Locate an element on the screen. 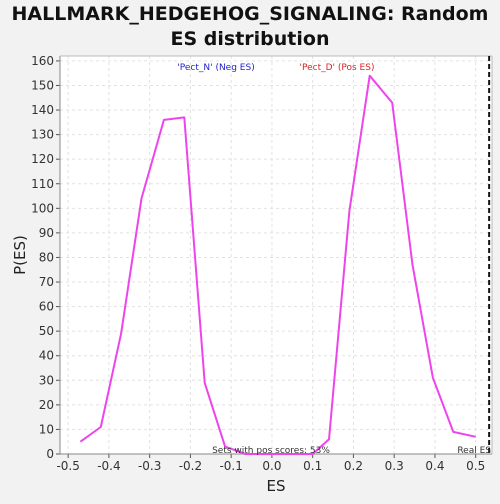 The image size is (500, 504). x-tick-label: -0.3 is located at coordinates (149, 466).